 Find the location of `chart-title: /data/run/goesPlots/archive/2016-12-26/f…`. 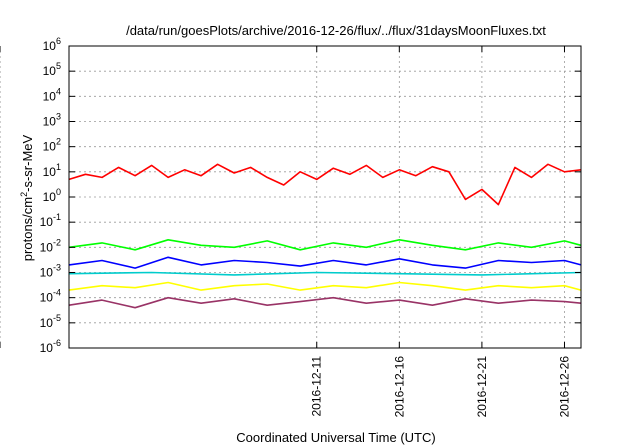

chart-title: /data/run/goesPlots/archive/2016-12-26/f… is located at coordinates (336, 30).